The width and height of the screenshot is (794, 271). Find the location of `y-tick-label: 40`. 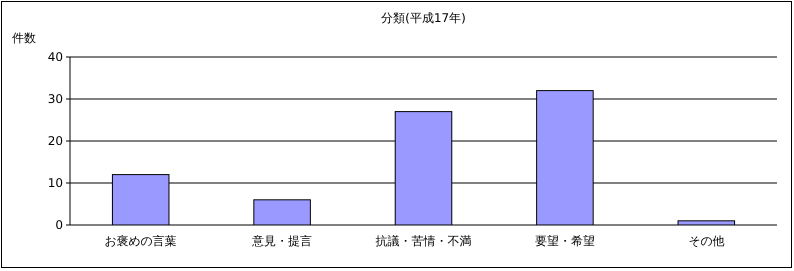

y-tick-label: 40 is located at coordinates (55, 57).